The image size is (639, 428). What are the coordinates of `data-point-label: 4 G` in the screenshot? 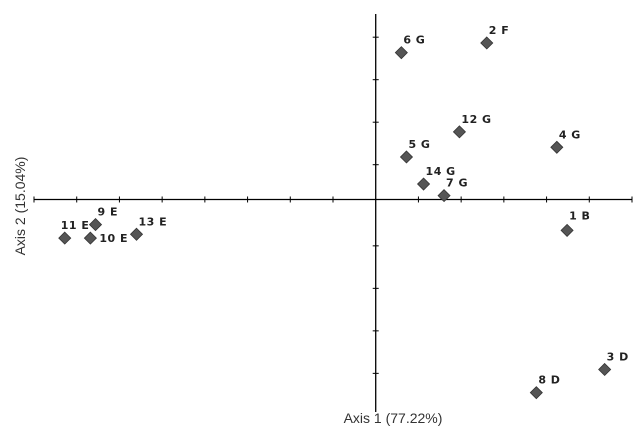 It's located at (570, 134).